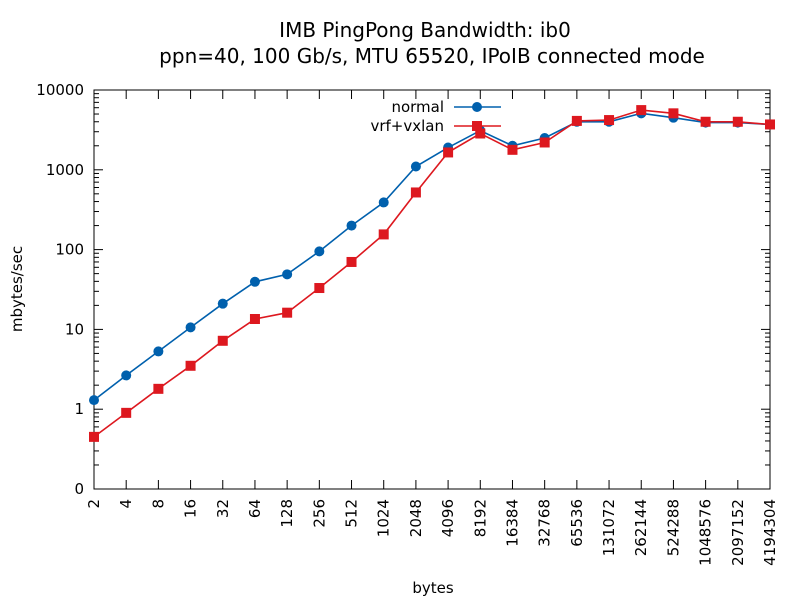  Describe the element at coordinates (407, 126) in the screenshot. I see `legend-label: vrf+vxlan` at that location.